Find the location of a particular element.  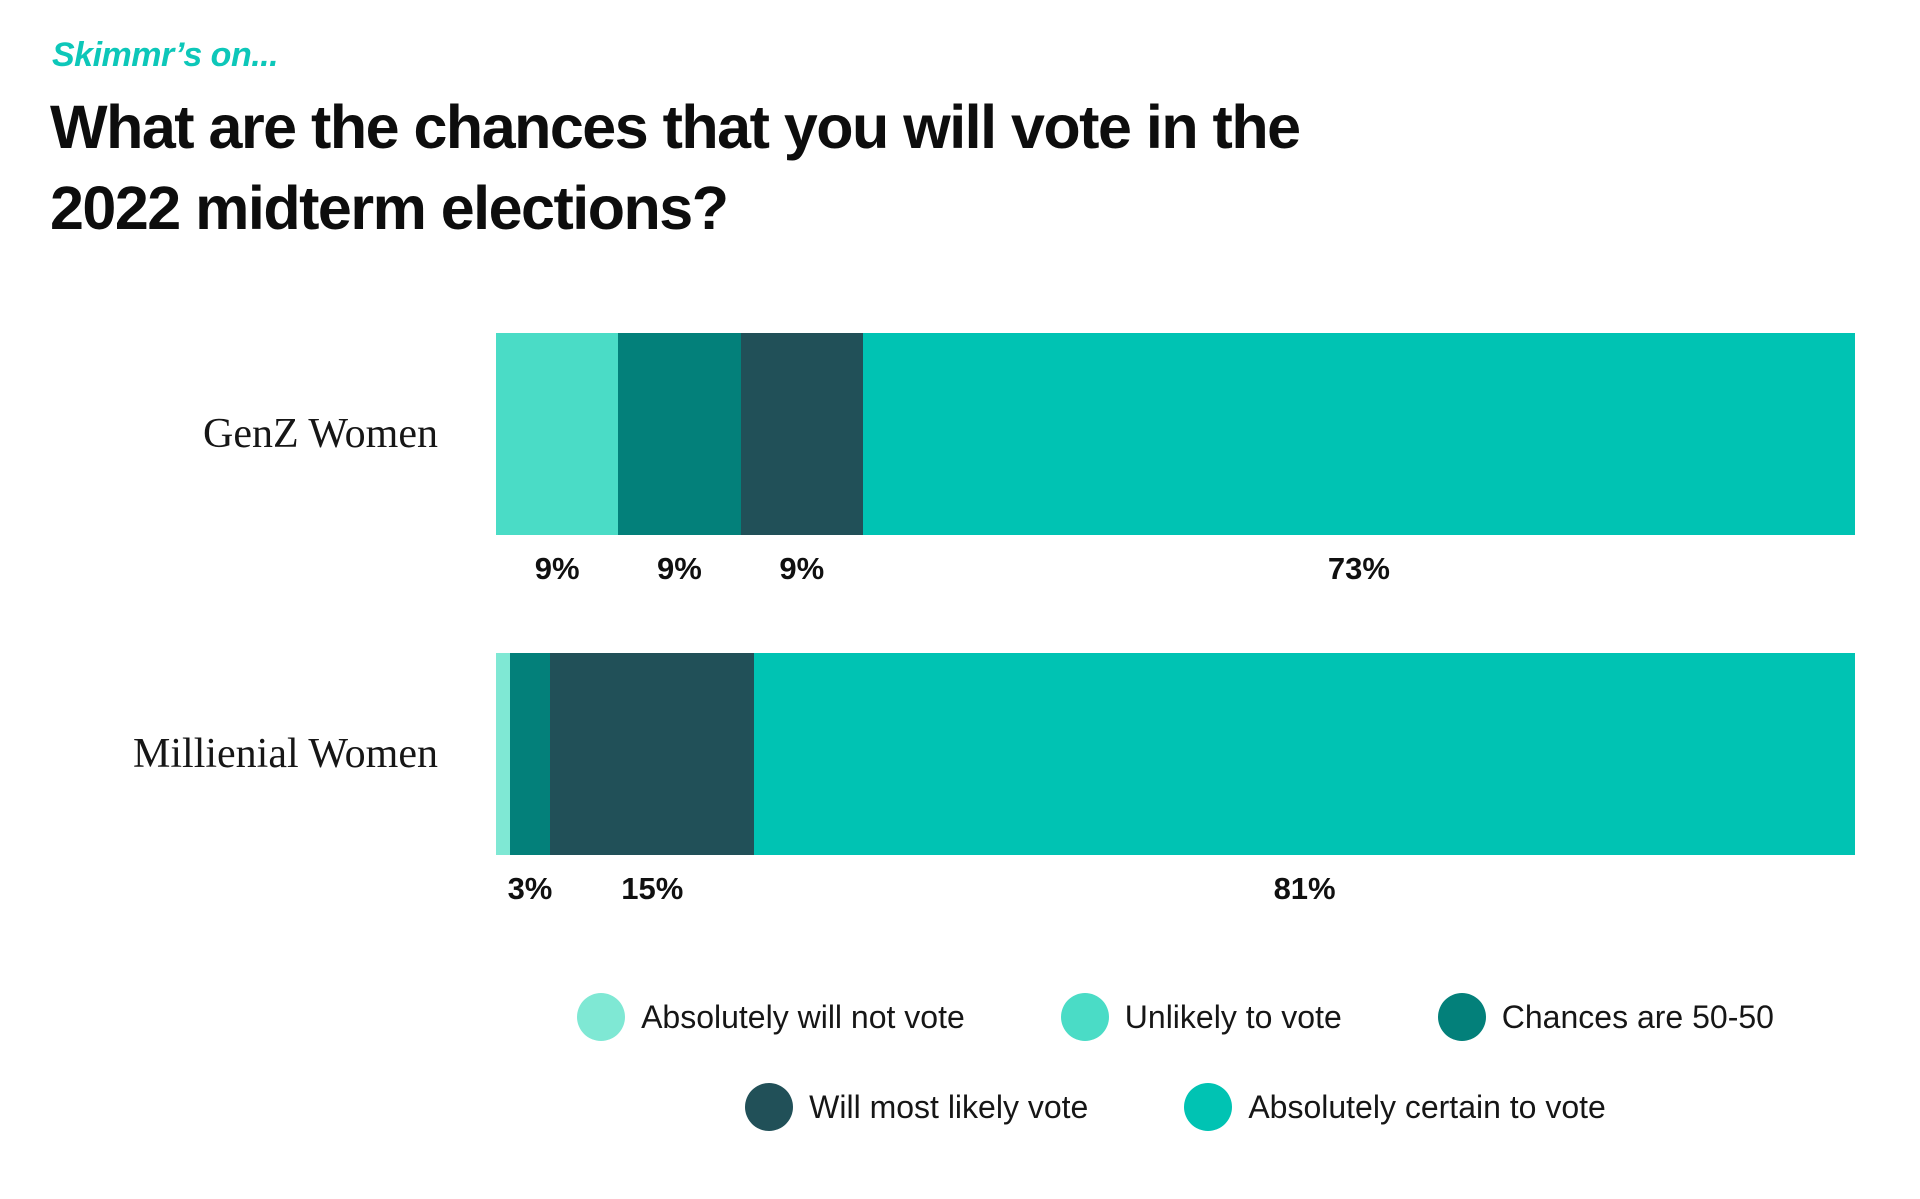

category-label: GenZ Women is located at coordinates (320, 434).